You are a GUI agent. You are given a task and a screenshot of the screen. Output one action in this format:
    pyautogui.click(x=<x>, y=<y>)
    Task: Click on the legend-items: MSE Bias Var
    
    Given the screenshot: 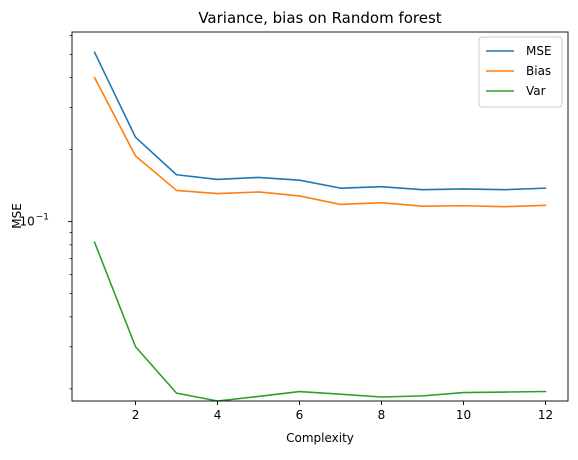 What is the action you would take?
    pyautogui.click(x=519, y=71)
    